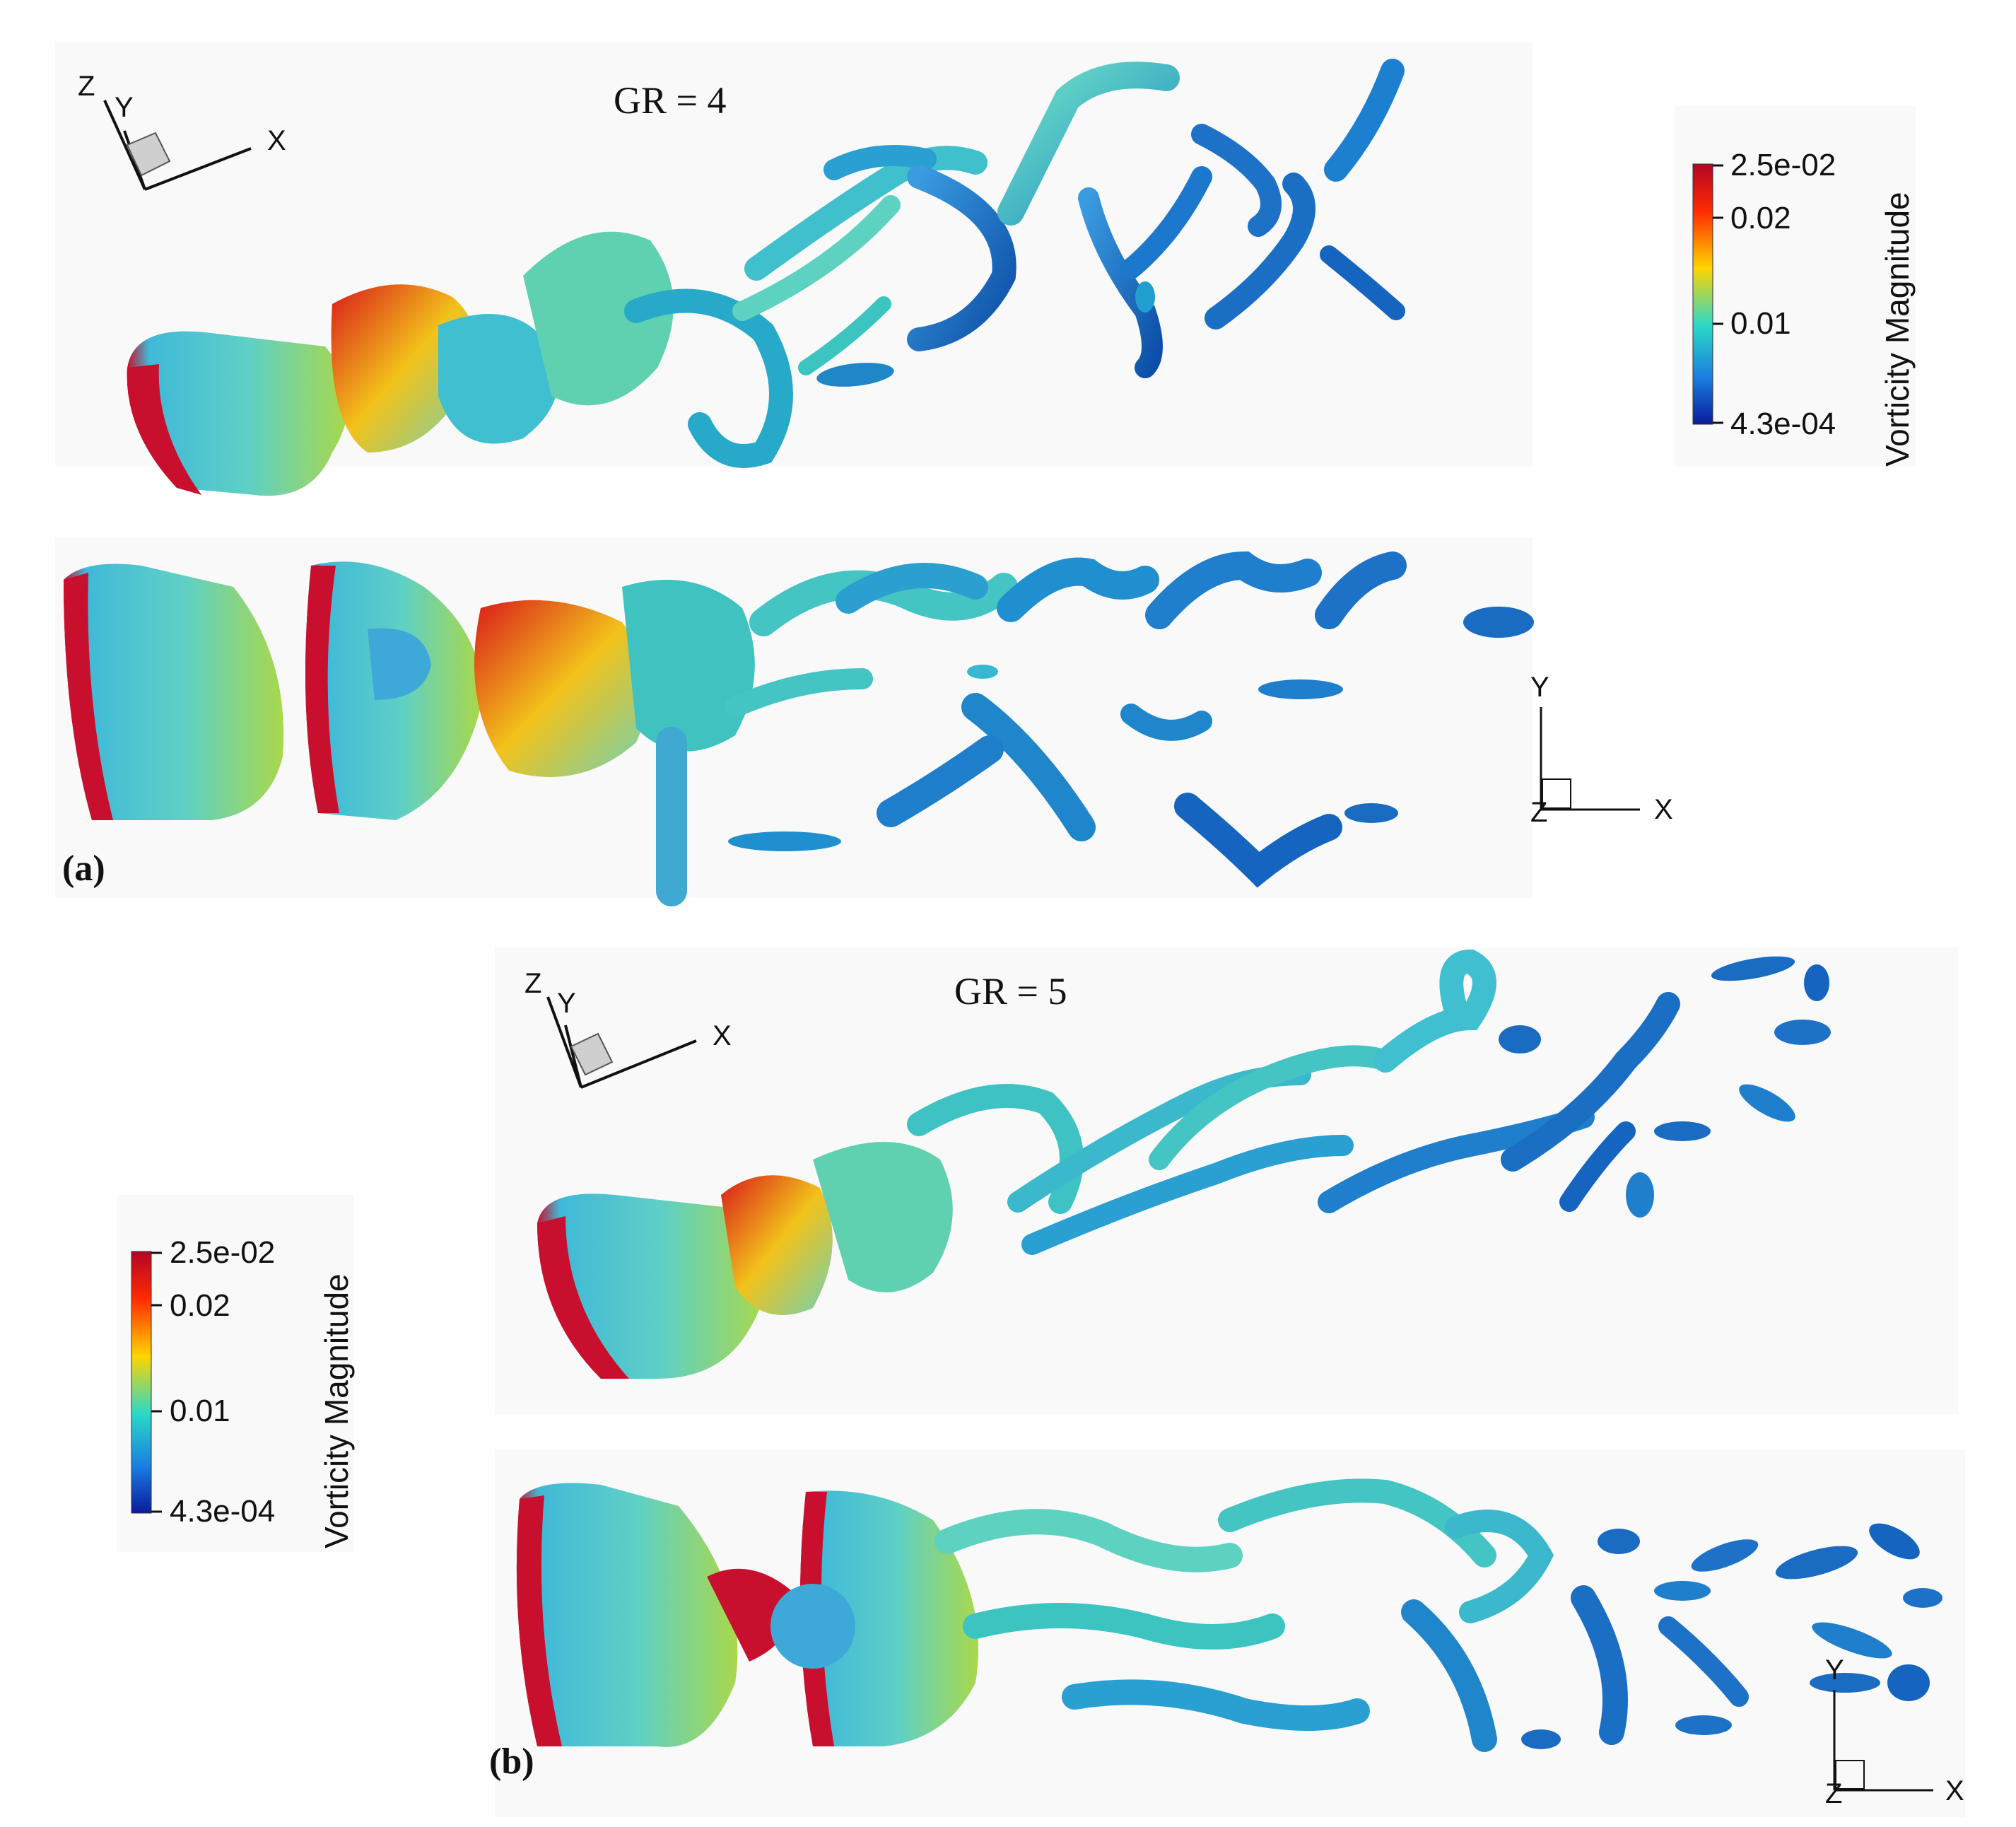 This screenshot has width=2016, height=1827. I want to click on panel-a-title: GR = 4, so click(670, 100).